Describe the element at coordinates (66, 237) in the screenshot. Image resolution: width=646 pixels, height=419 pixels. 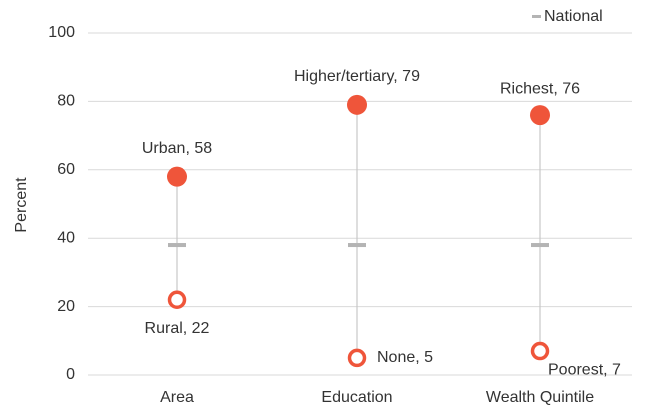
I see `y-tick-label: 40` at that location.